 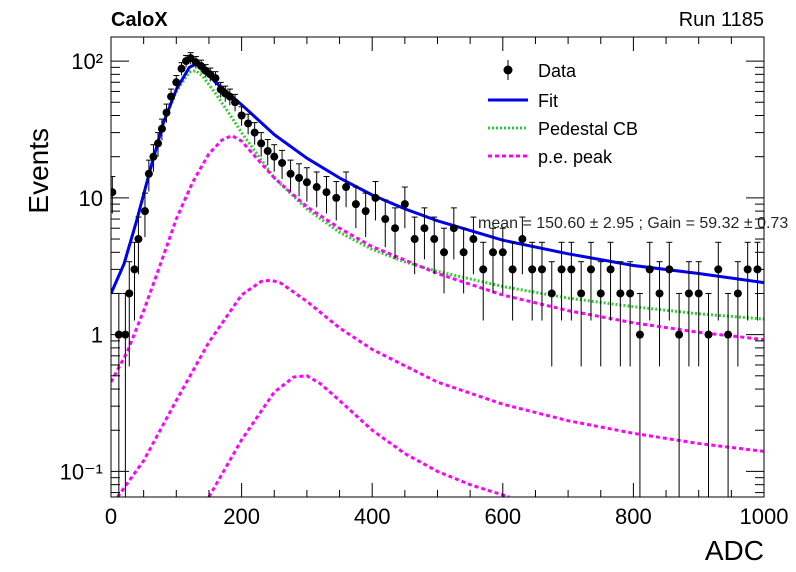 I want to click on x-tick-label: 0, so click(x=111, y=516).